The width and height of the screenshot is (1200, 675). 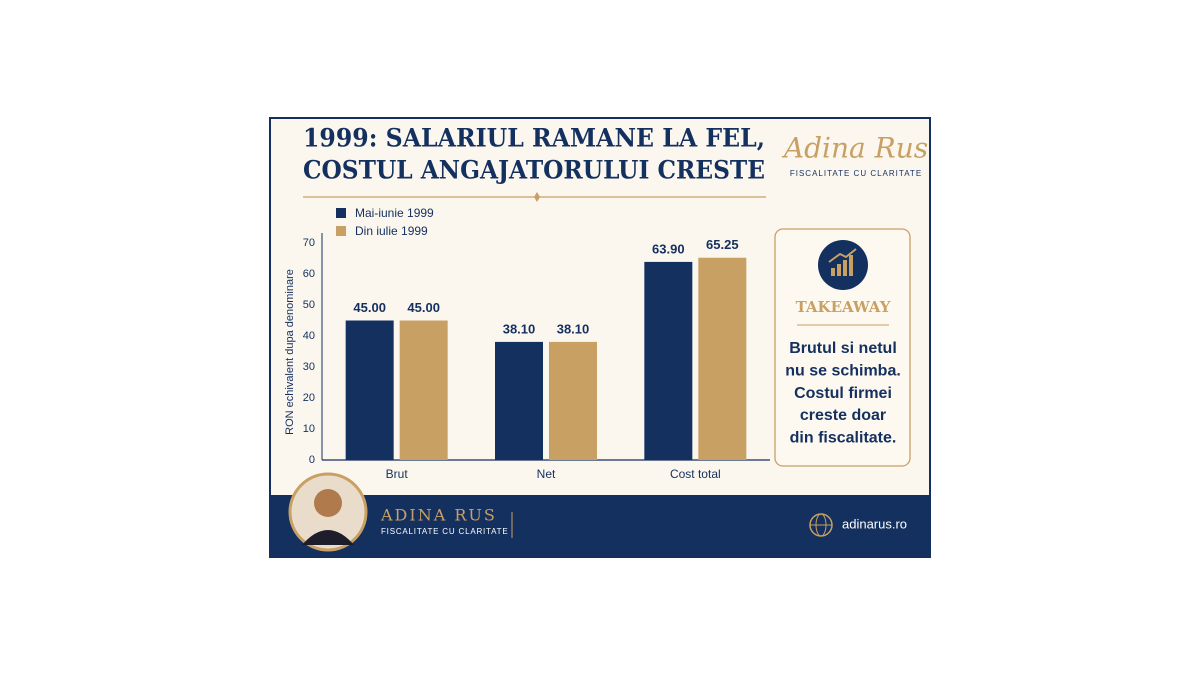 What do you see at coordinates (312, 460) in the screenshot?
I see `y-tick-label: 0` at bounding box center [312, 460].